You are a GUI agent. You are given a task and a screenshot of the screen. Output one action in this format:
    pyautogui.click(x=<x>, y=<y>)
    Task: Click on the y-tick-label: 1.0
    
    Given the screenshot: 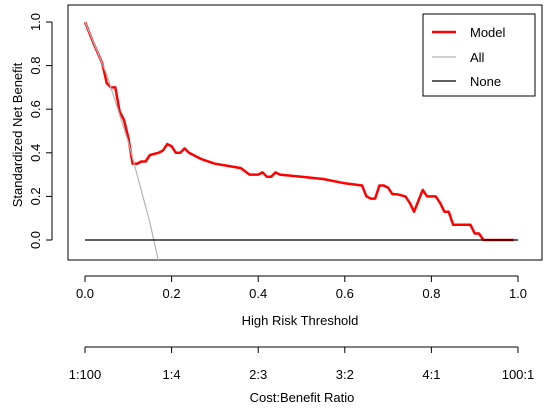 What is the action you would take?
    pyautogui.click(x=35, y=22)
    